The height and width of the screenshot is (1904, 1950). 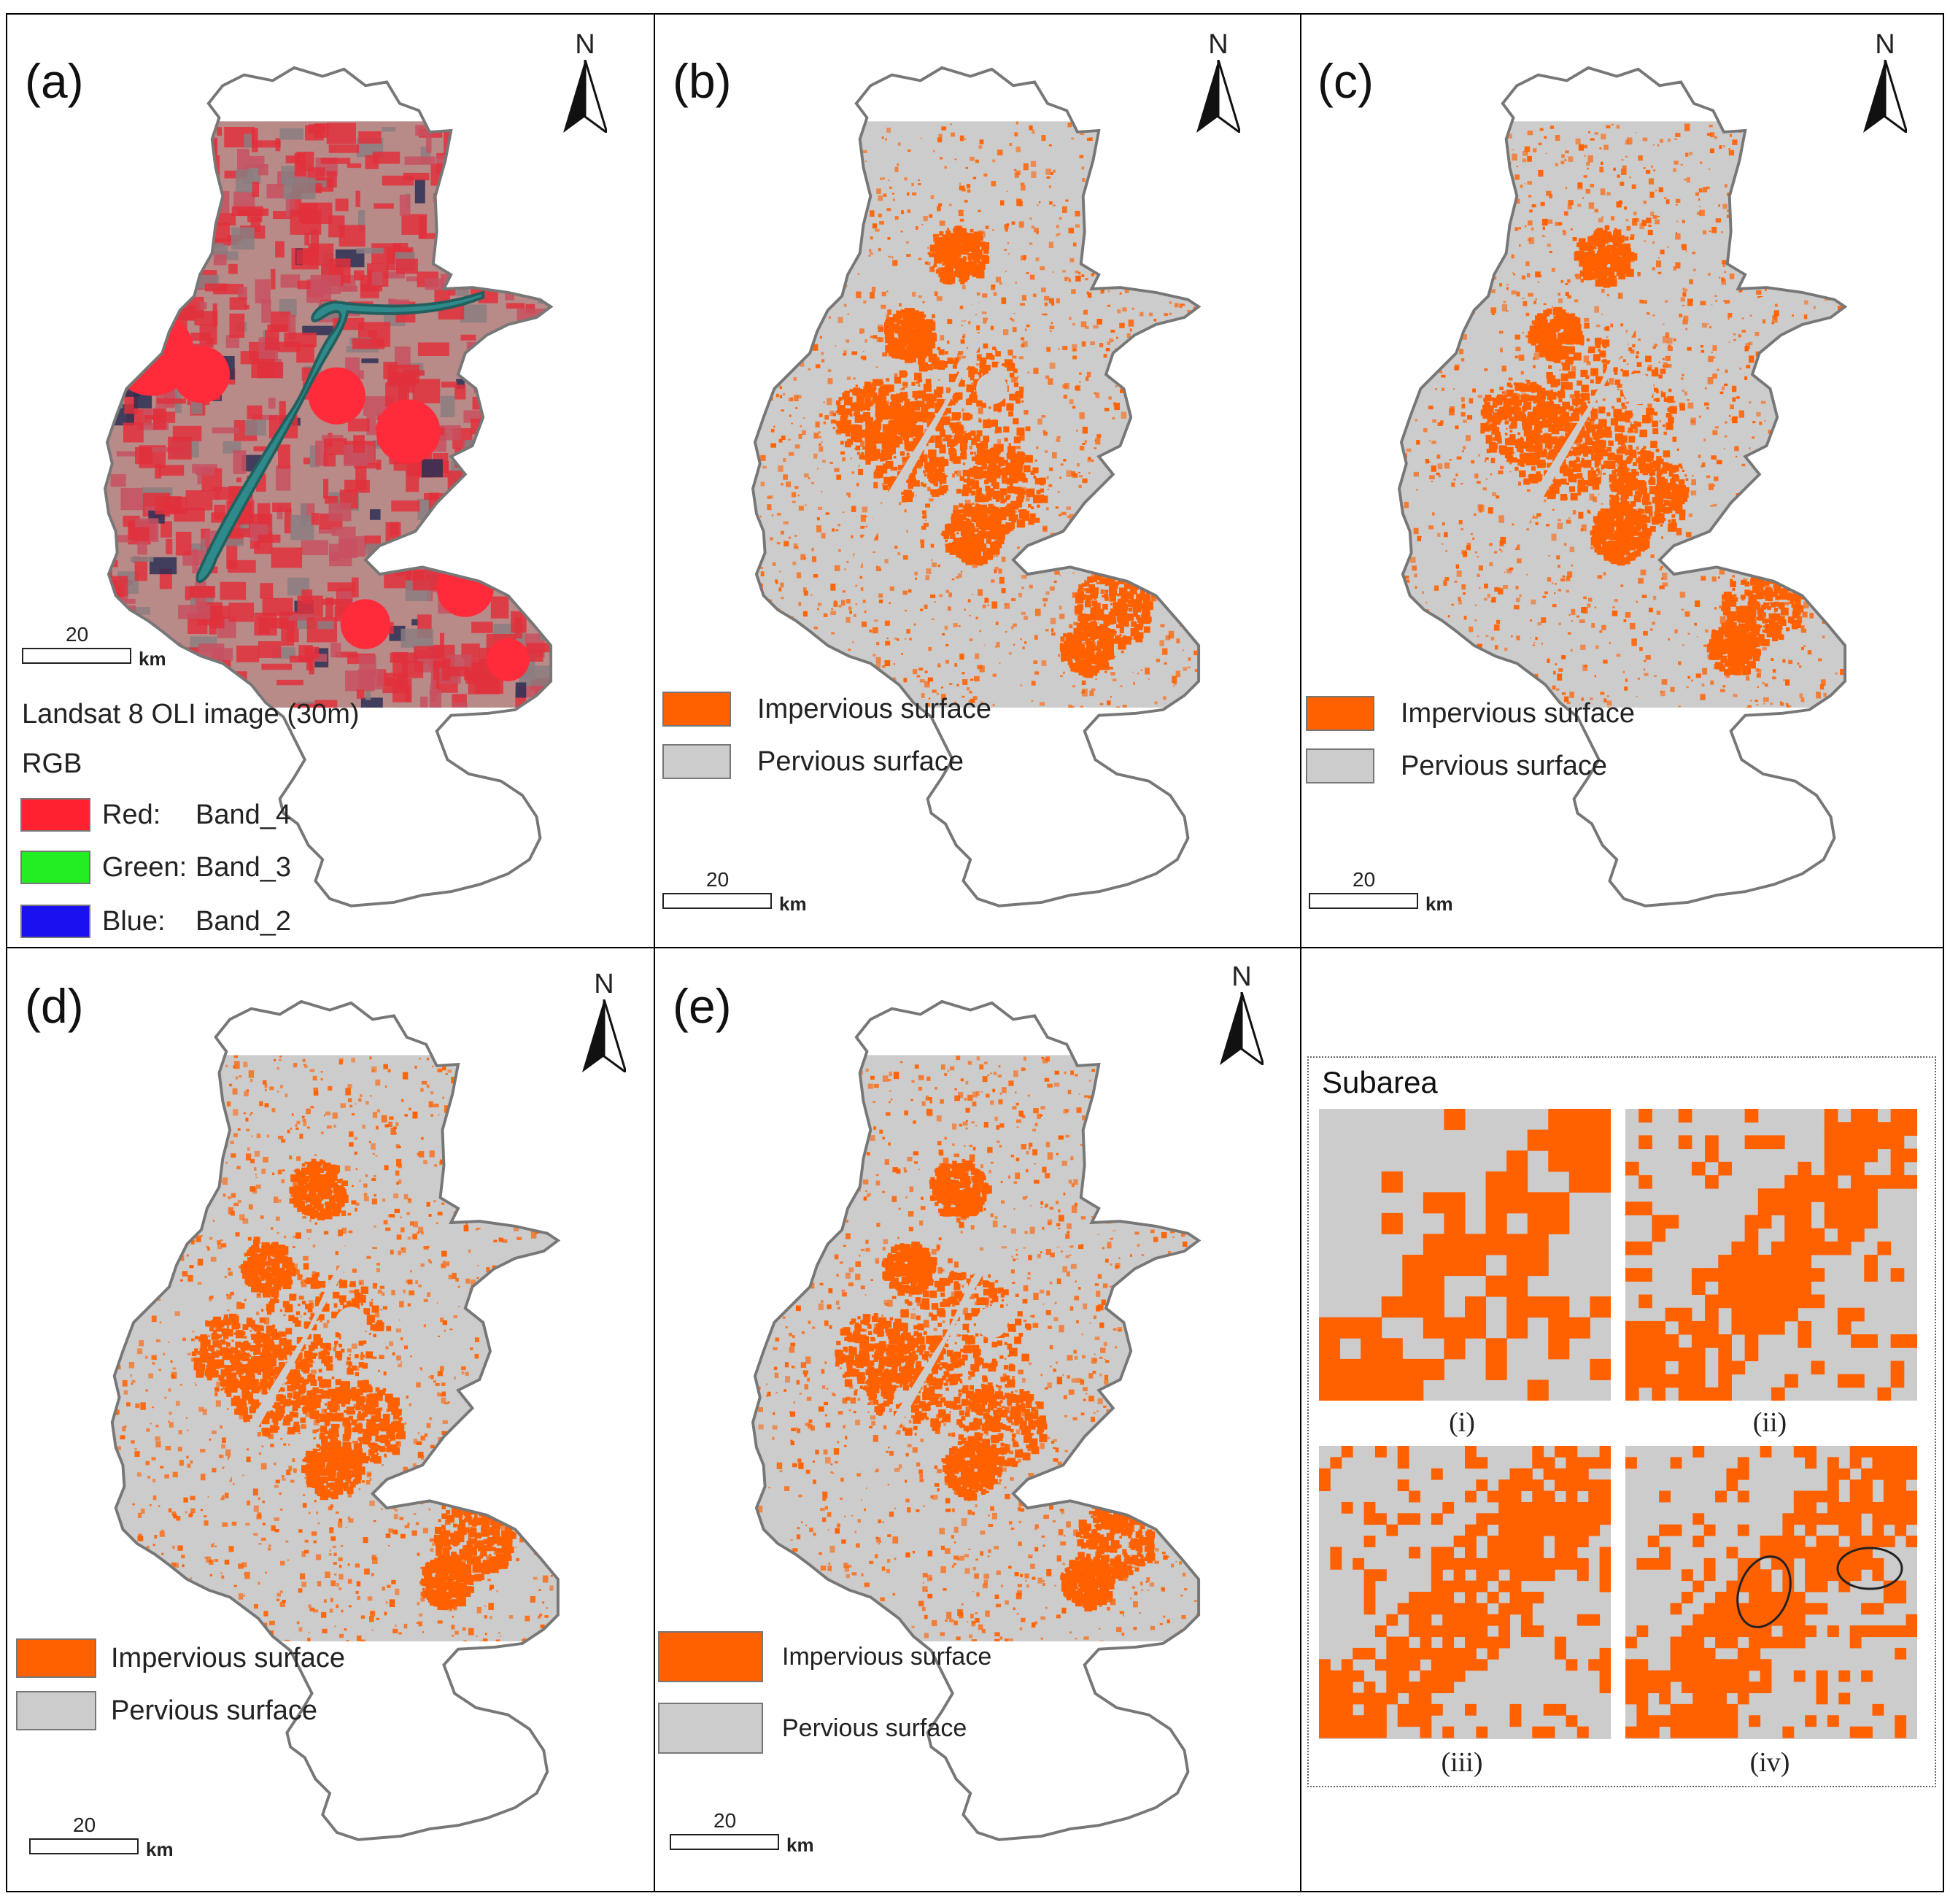 What do you see at coordinates (757, 892) in the screenshot?
I see `scale-bar-b: 20 km` at bounding box center [757, 892].